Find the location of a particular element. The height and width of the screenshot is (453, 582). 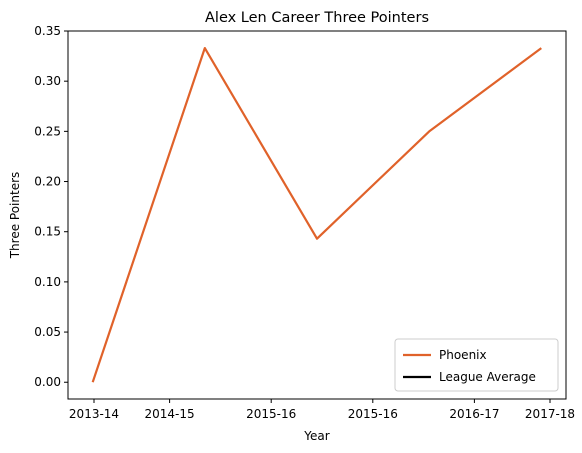

y-tick-label: 0.00 is located at coordinates (47, 382).